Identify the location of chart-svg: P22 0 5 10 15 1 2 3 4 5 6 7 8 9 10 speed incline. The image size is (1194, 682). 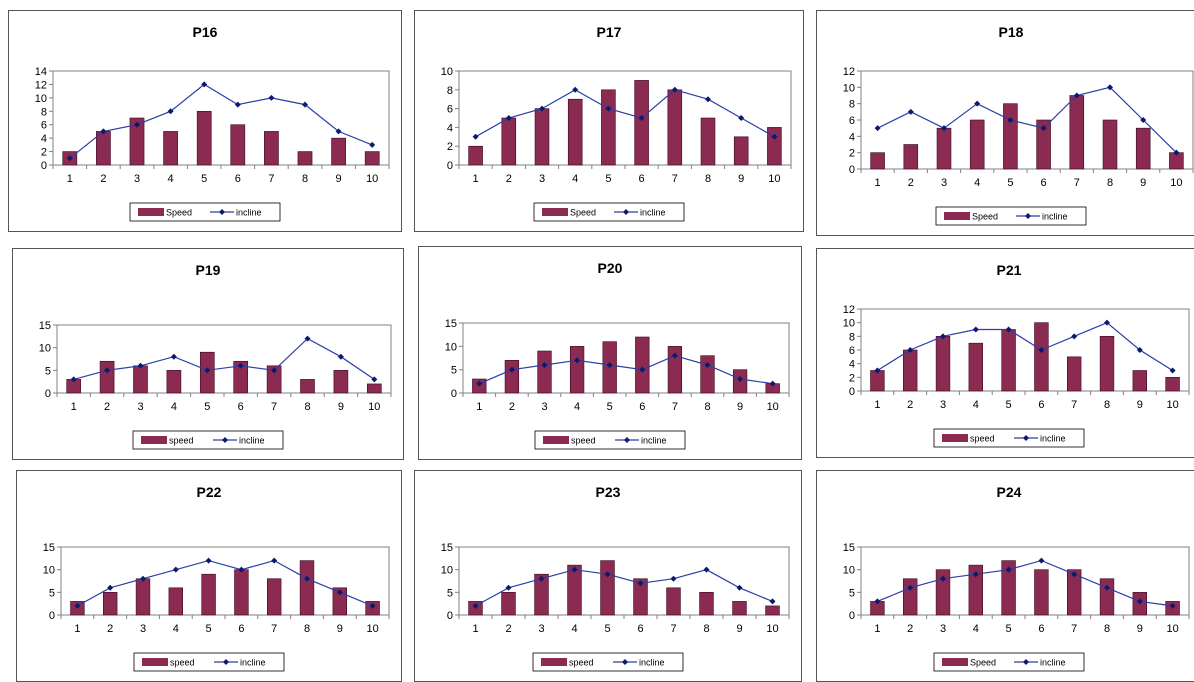
(216, 578).